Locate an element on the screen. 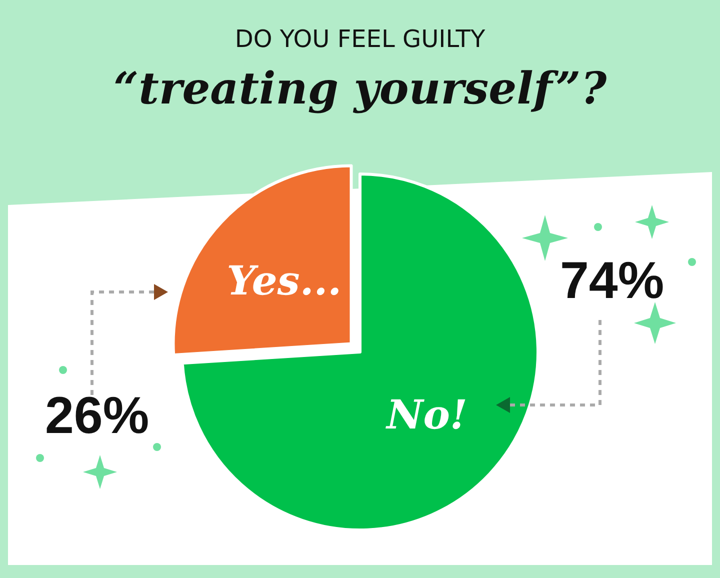 The height and width of the screenshot is (578, 720). data-label: 26% is located at coordinates (97, 416).